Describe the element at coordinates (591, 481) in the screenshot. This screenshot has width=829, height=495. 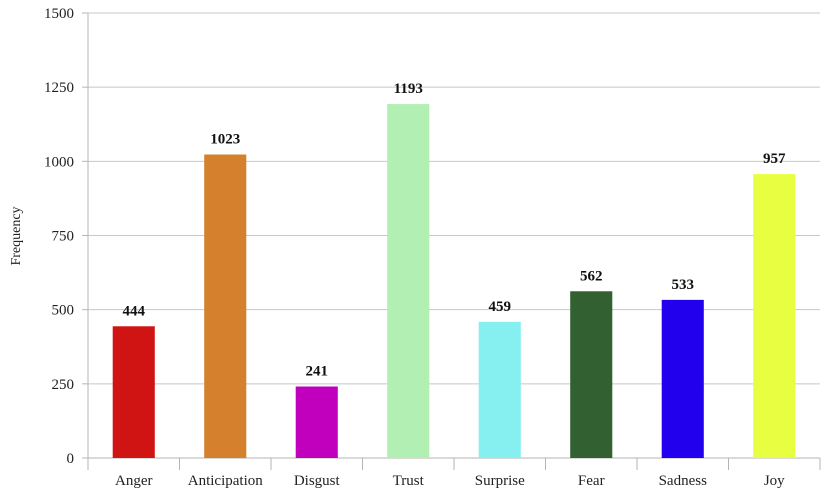
I see `x-tick-label-fear: Fear` at that location.